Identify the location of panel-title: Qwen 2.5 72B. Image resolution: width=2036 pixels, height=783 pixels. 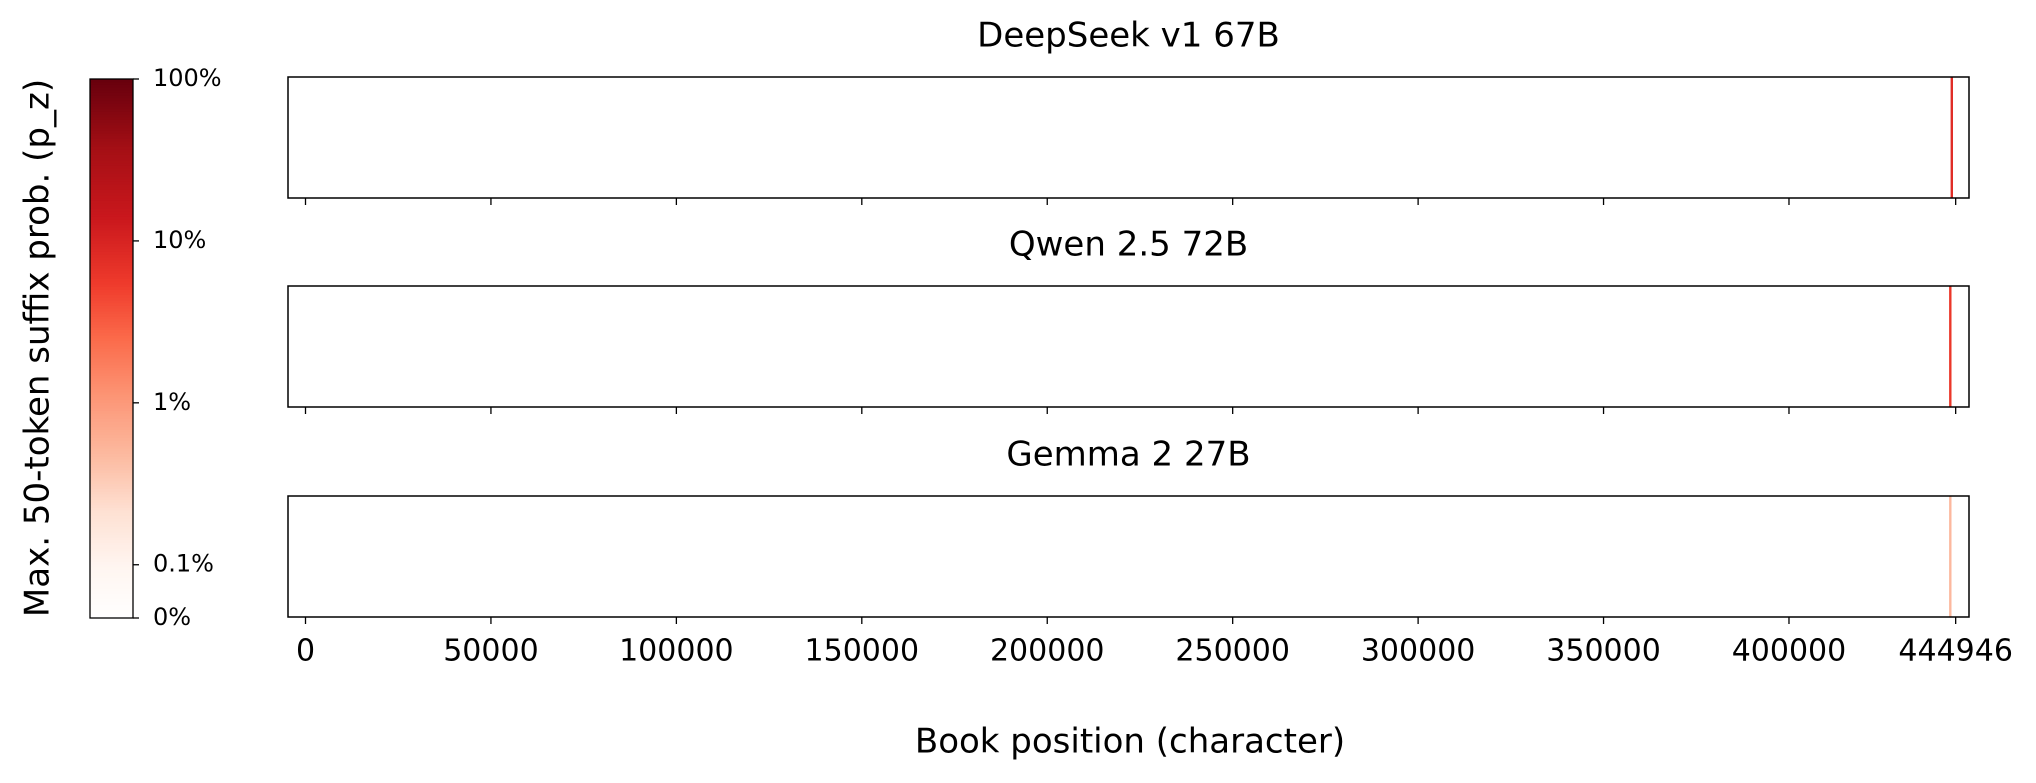
(1128, 245).